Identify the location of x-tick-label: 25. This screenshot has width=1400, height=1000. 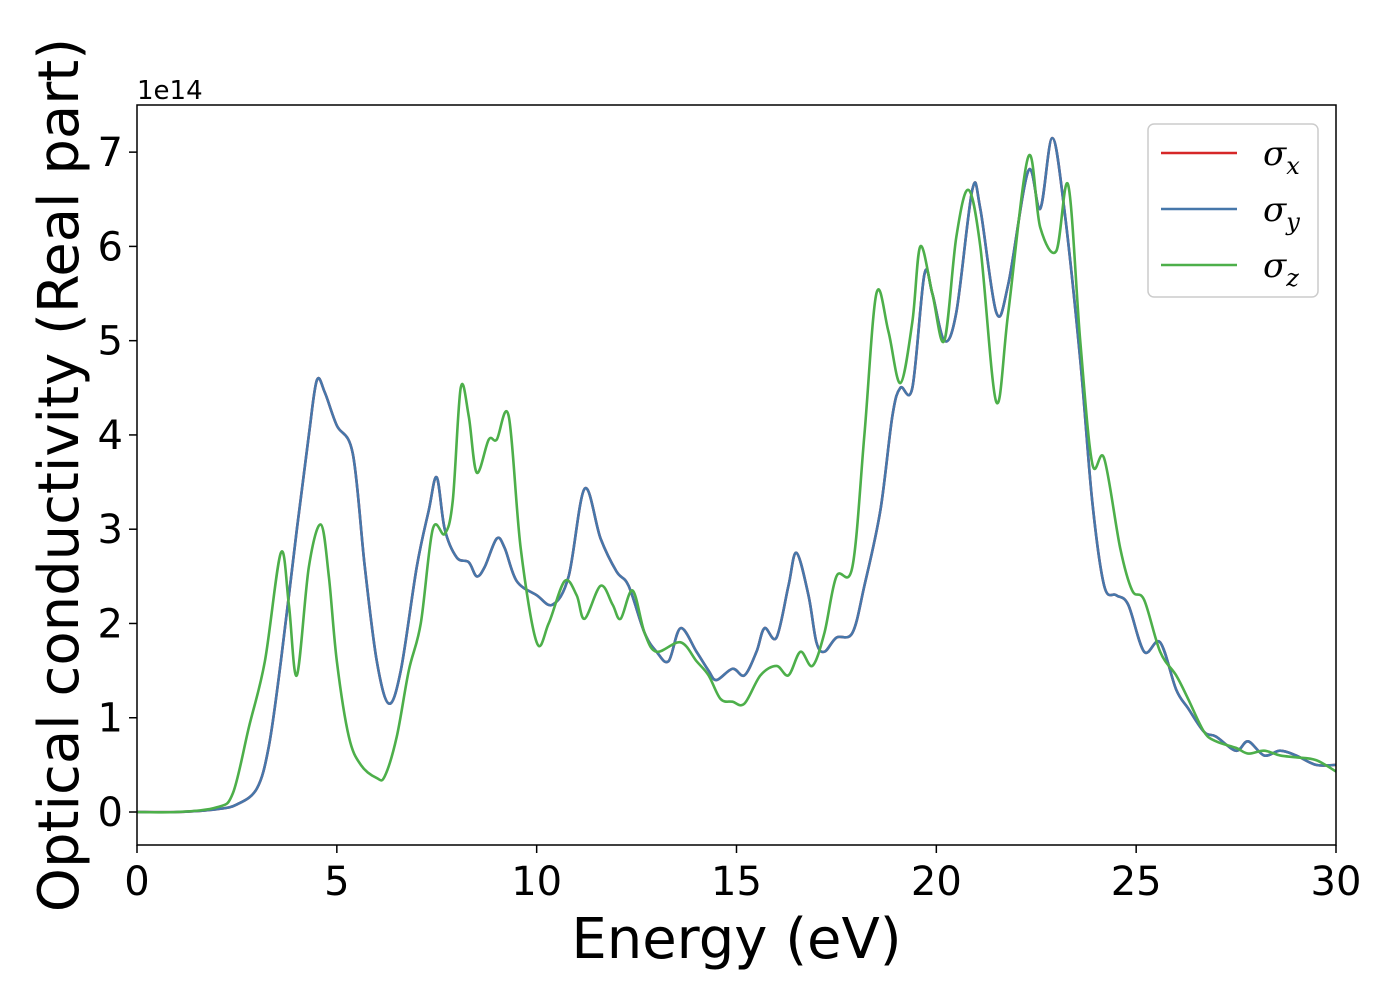
(1136, 882).